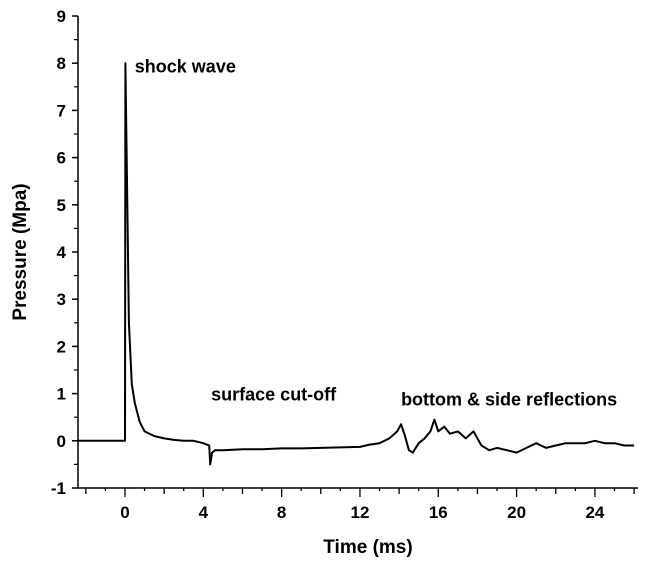  What do you see at coordinates (61, 63) in the screenshot?
I see `y-tick-label: 8` at bounding box center [61, 63].